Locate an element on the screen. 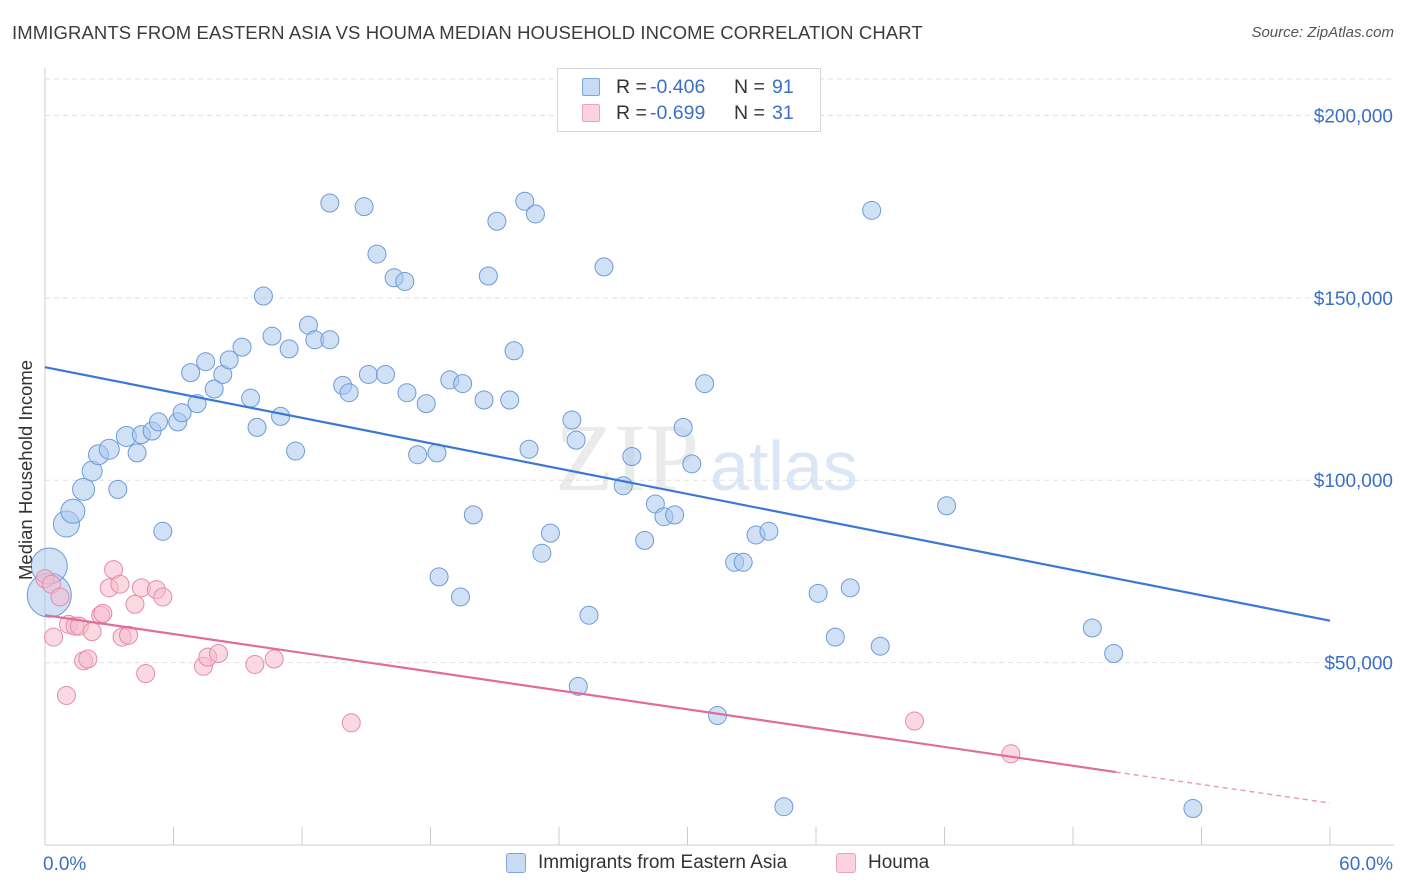  y-tick-label: $50,000 is located at coordinates (1358, 664).